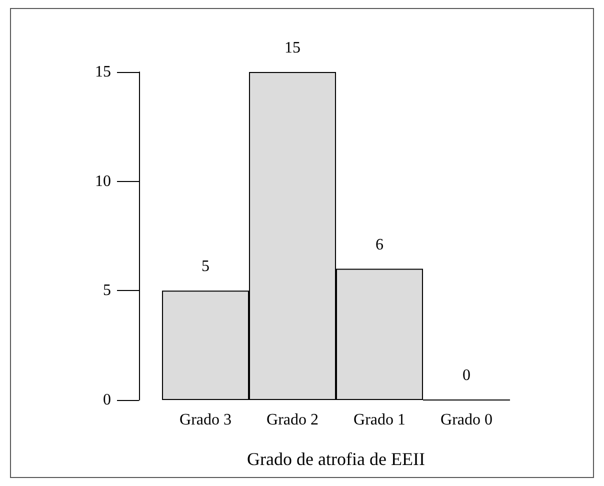  Describe the element at coordinates (103, 181) in the screenshot. I see `y-tick-label: 10` at that location.